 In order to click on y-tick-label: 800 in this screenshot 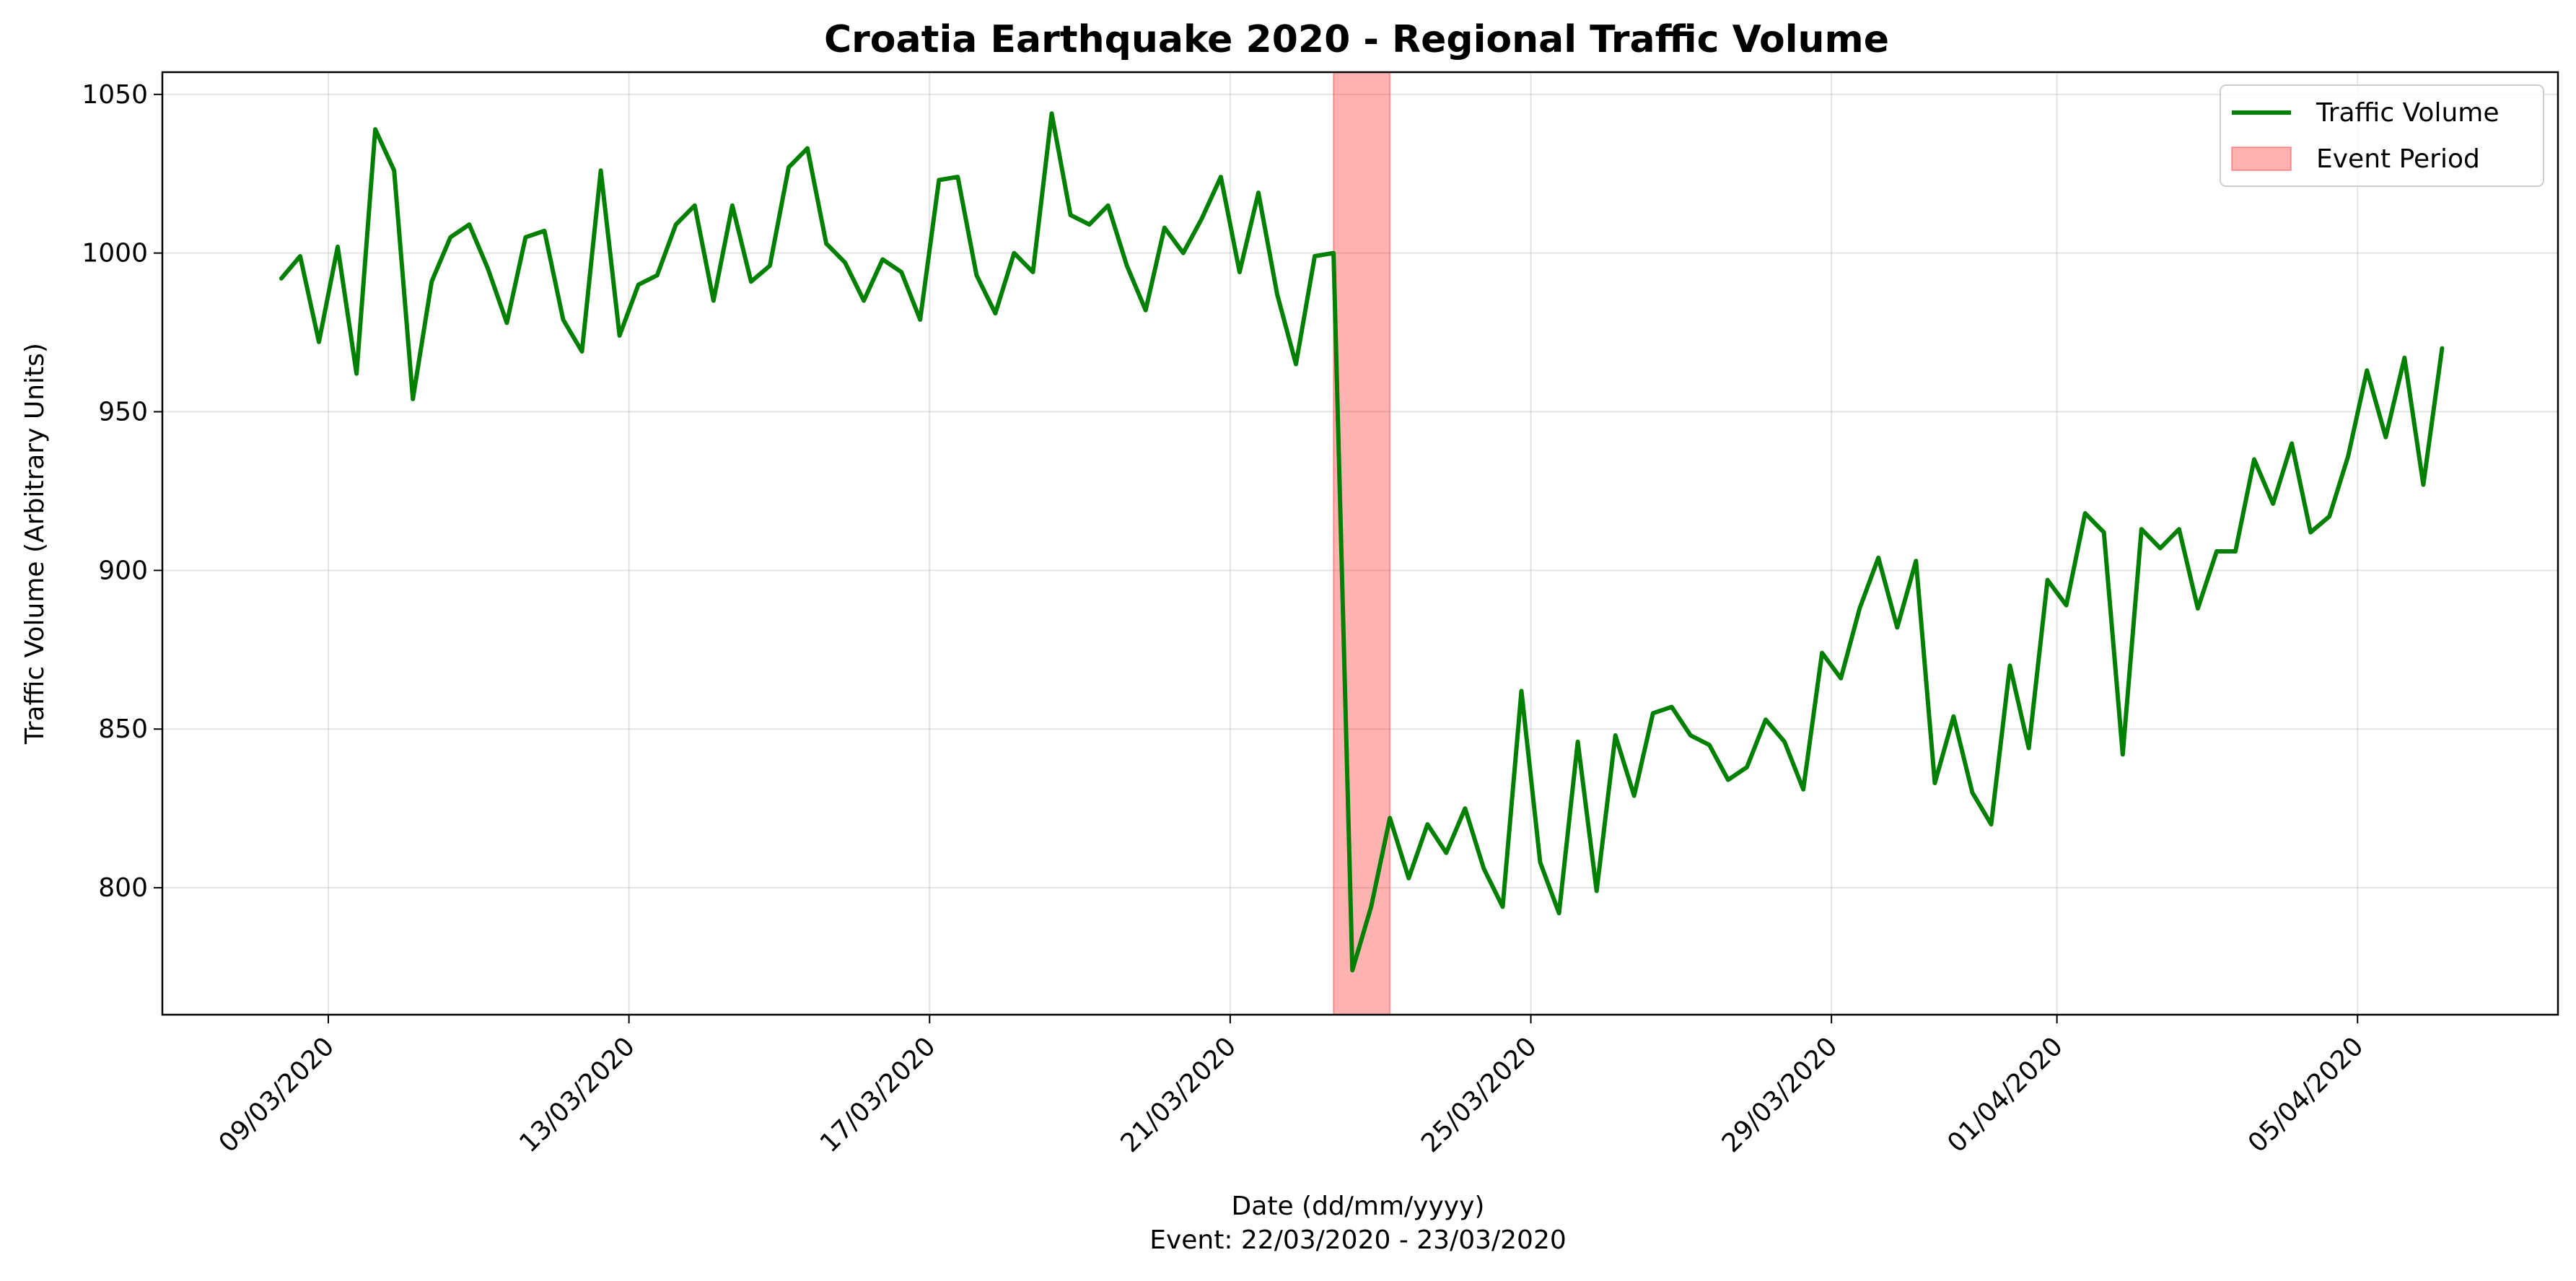, I will do `click(123, 888)`.